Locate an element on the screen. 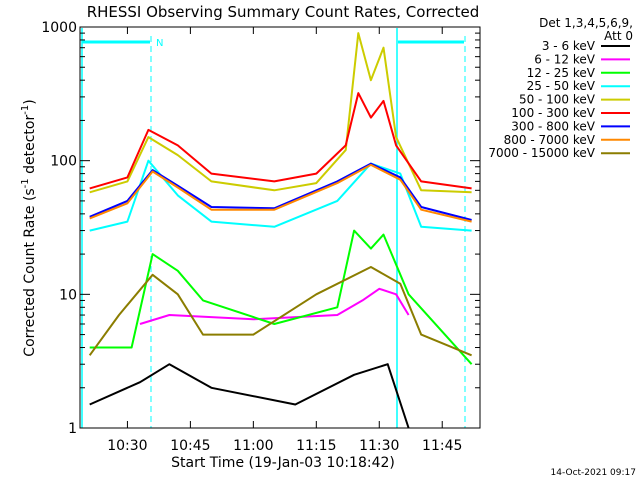 This screenshot has width=640, height=480. x-axis-label: Start Time (19-Jan-03 10:18:42) is located at coordinates (283, 463).